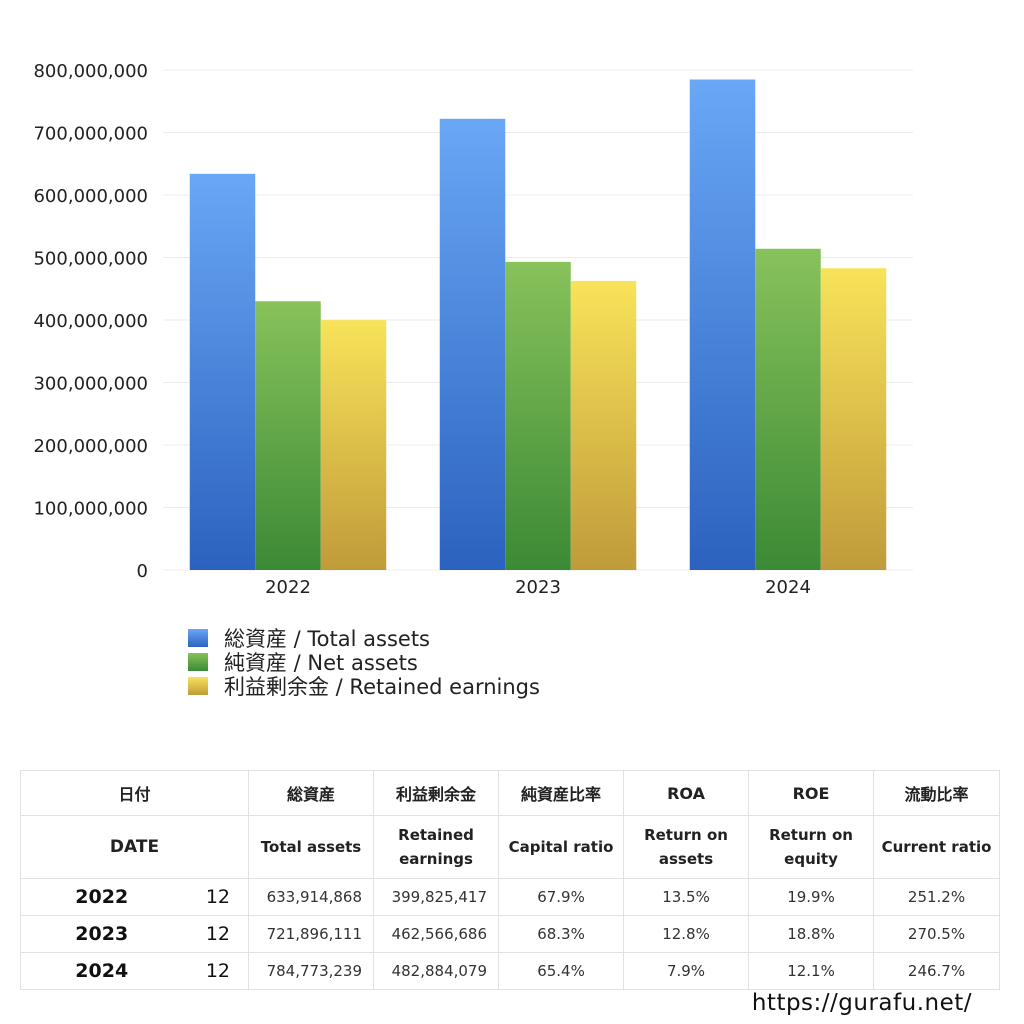 This screenshot has height=1024, width=1024. What do you see at coordinates (101, 971) in the screenshot?
I see `row-year: 2024` at bounding box center [101, 971].